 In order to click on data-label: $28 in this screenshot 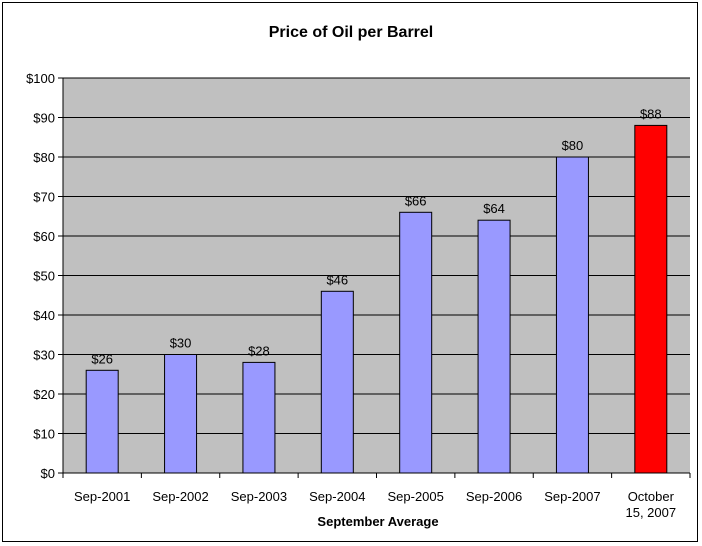, I will do `click(259, 350)`.